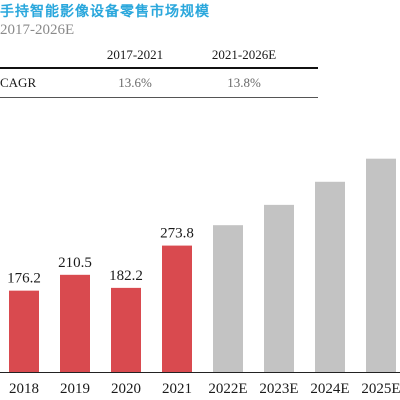 This screenshot has width=400, height=400. I want to click on cagr-value-1: 13.6%, so click(135, 82).